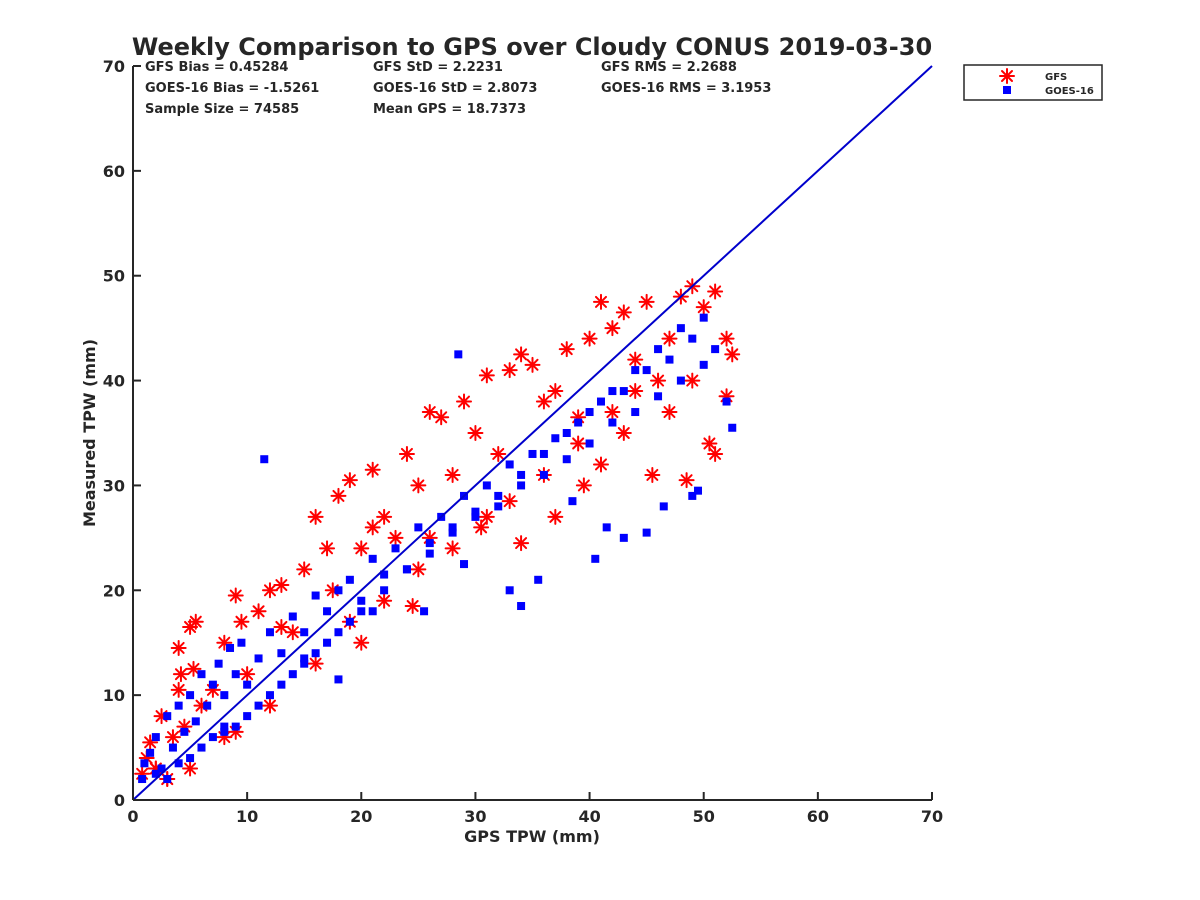  Describe the element at coordinates (132, 816) in the screenshot. I see `x-tick-label: 0` at that location.